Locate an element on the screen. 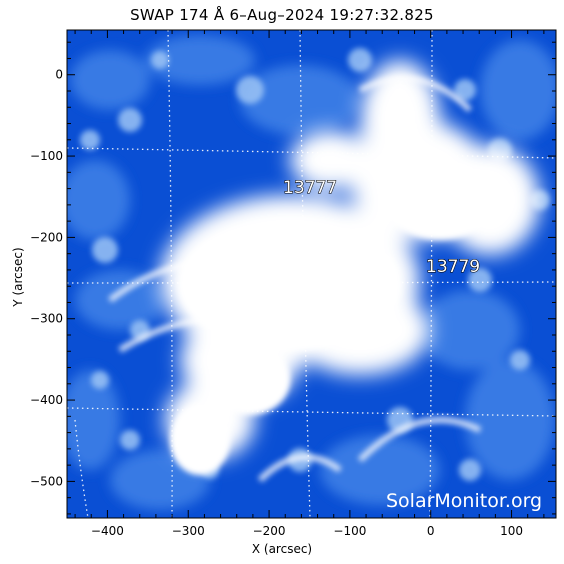 Image resolution: width=564 pixels, height=564 pixels. x-axis-title: X (arcsec) is located at coordinates (282, 549).